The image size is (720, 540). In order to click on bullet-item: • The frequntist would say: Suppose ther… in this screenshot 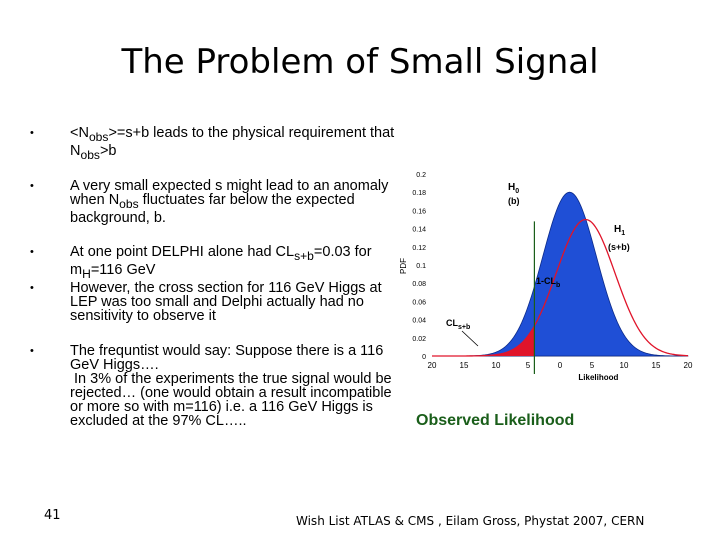, I will do `click(215, 386)`.